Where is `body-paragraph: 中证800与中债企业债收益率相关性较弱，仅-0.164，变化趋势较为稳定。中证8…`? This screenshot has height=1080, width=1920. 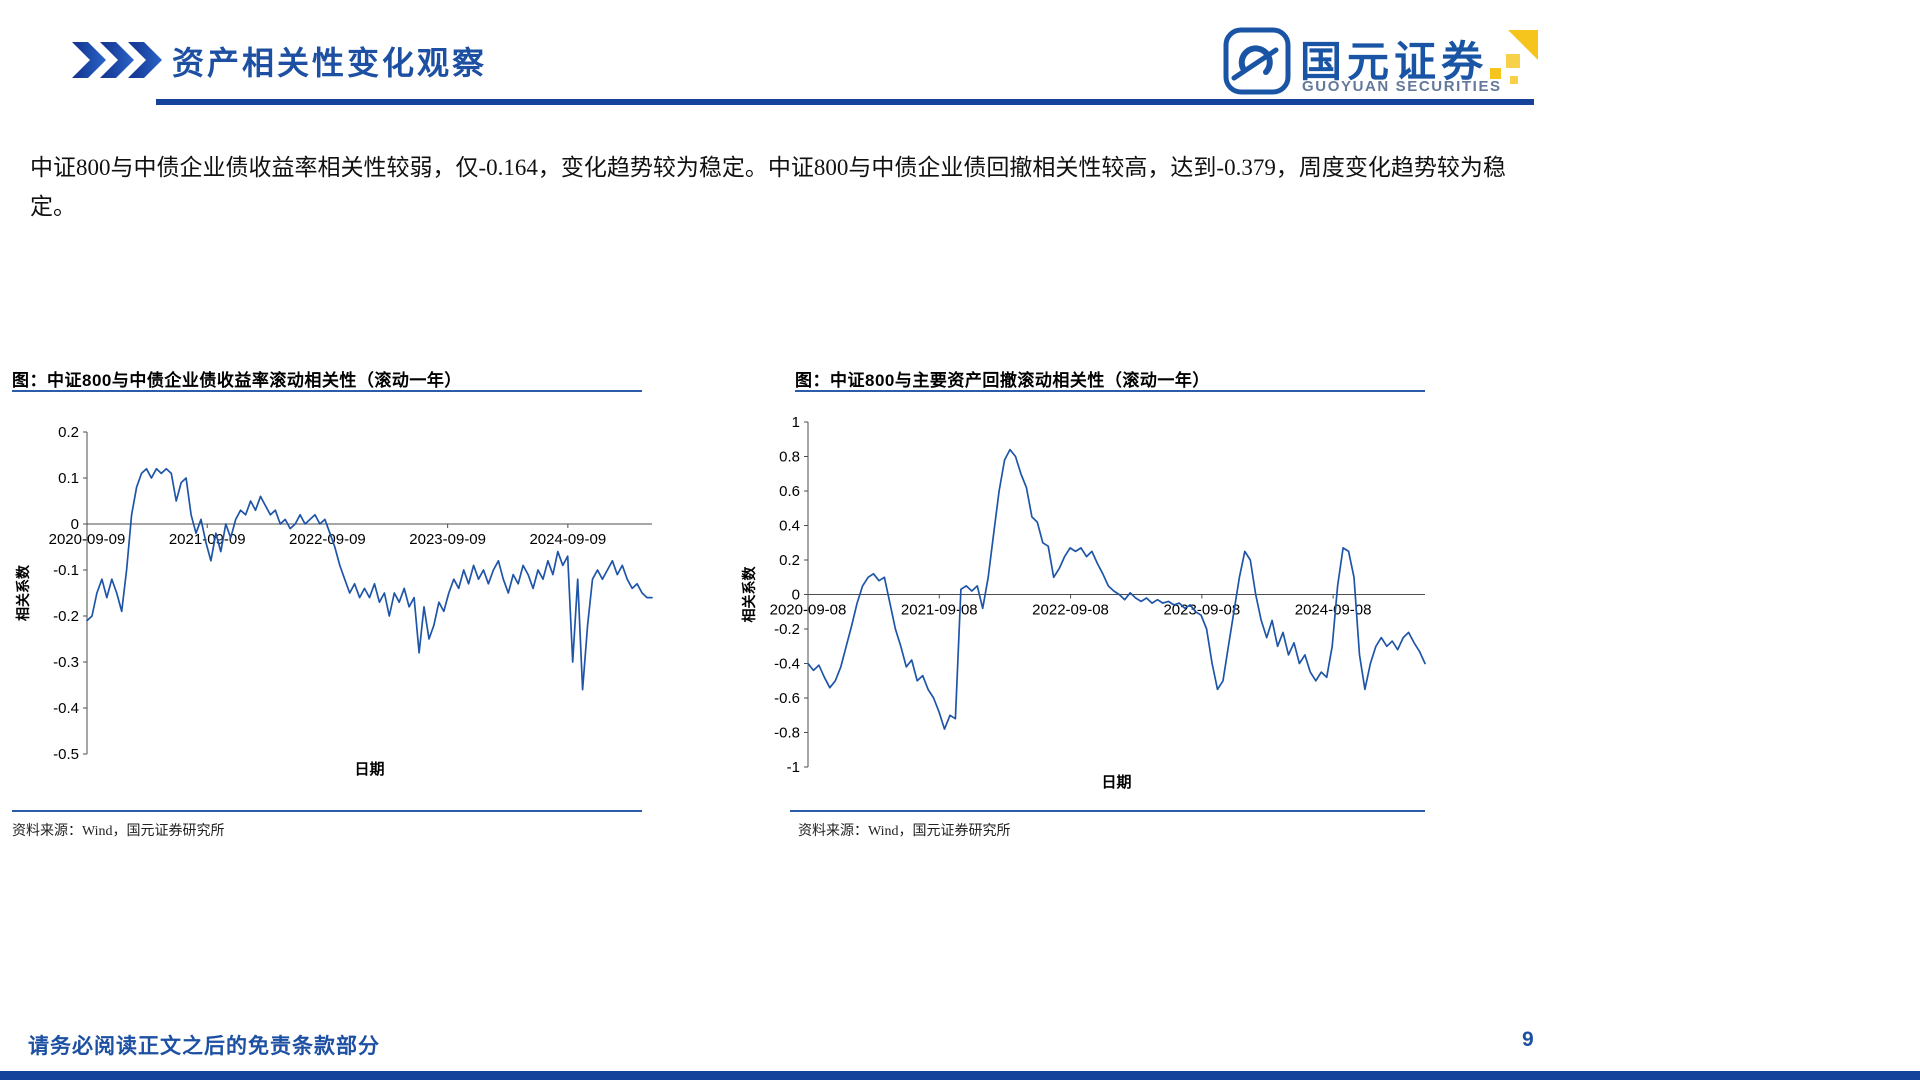
body-paragraph: 中证800与中债企业债收益率相关性较弱，仅-0.164，变化趋势较为稳定。中证8… is located at coordinates (768, 187).